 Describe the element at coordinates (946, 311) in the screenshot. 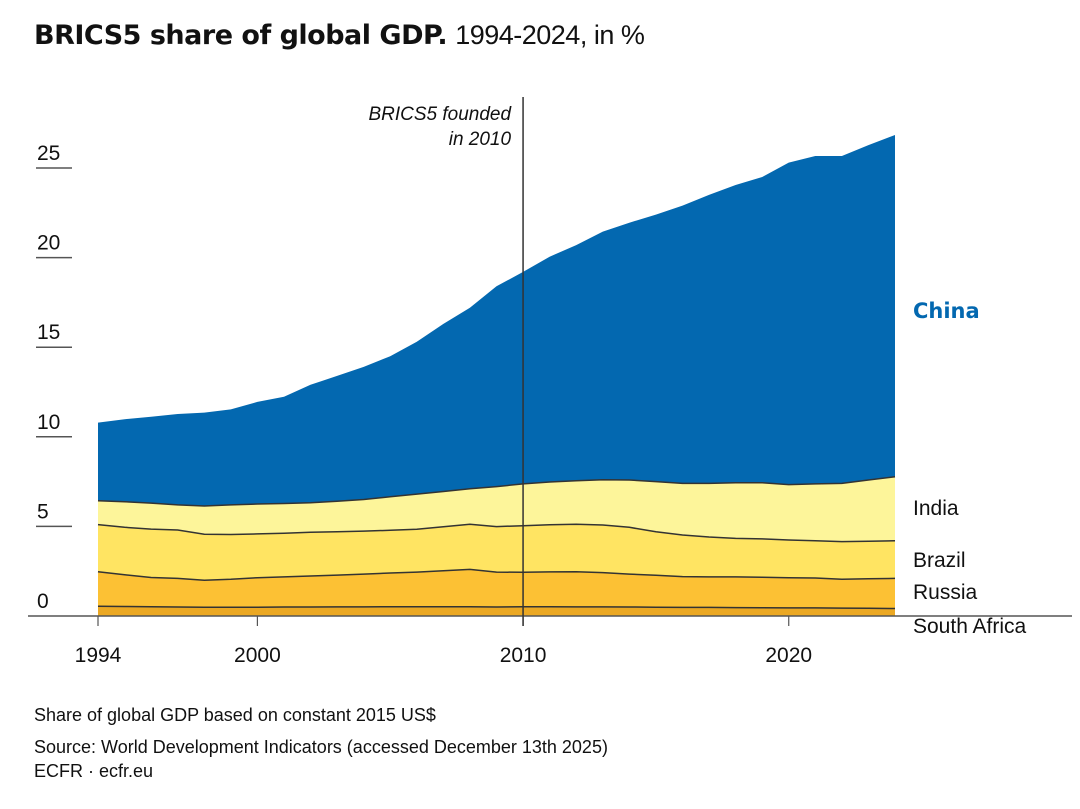

I see `series-label-china: China` at that location.